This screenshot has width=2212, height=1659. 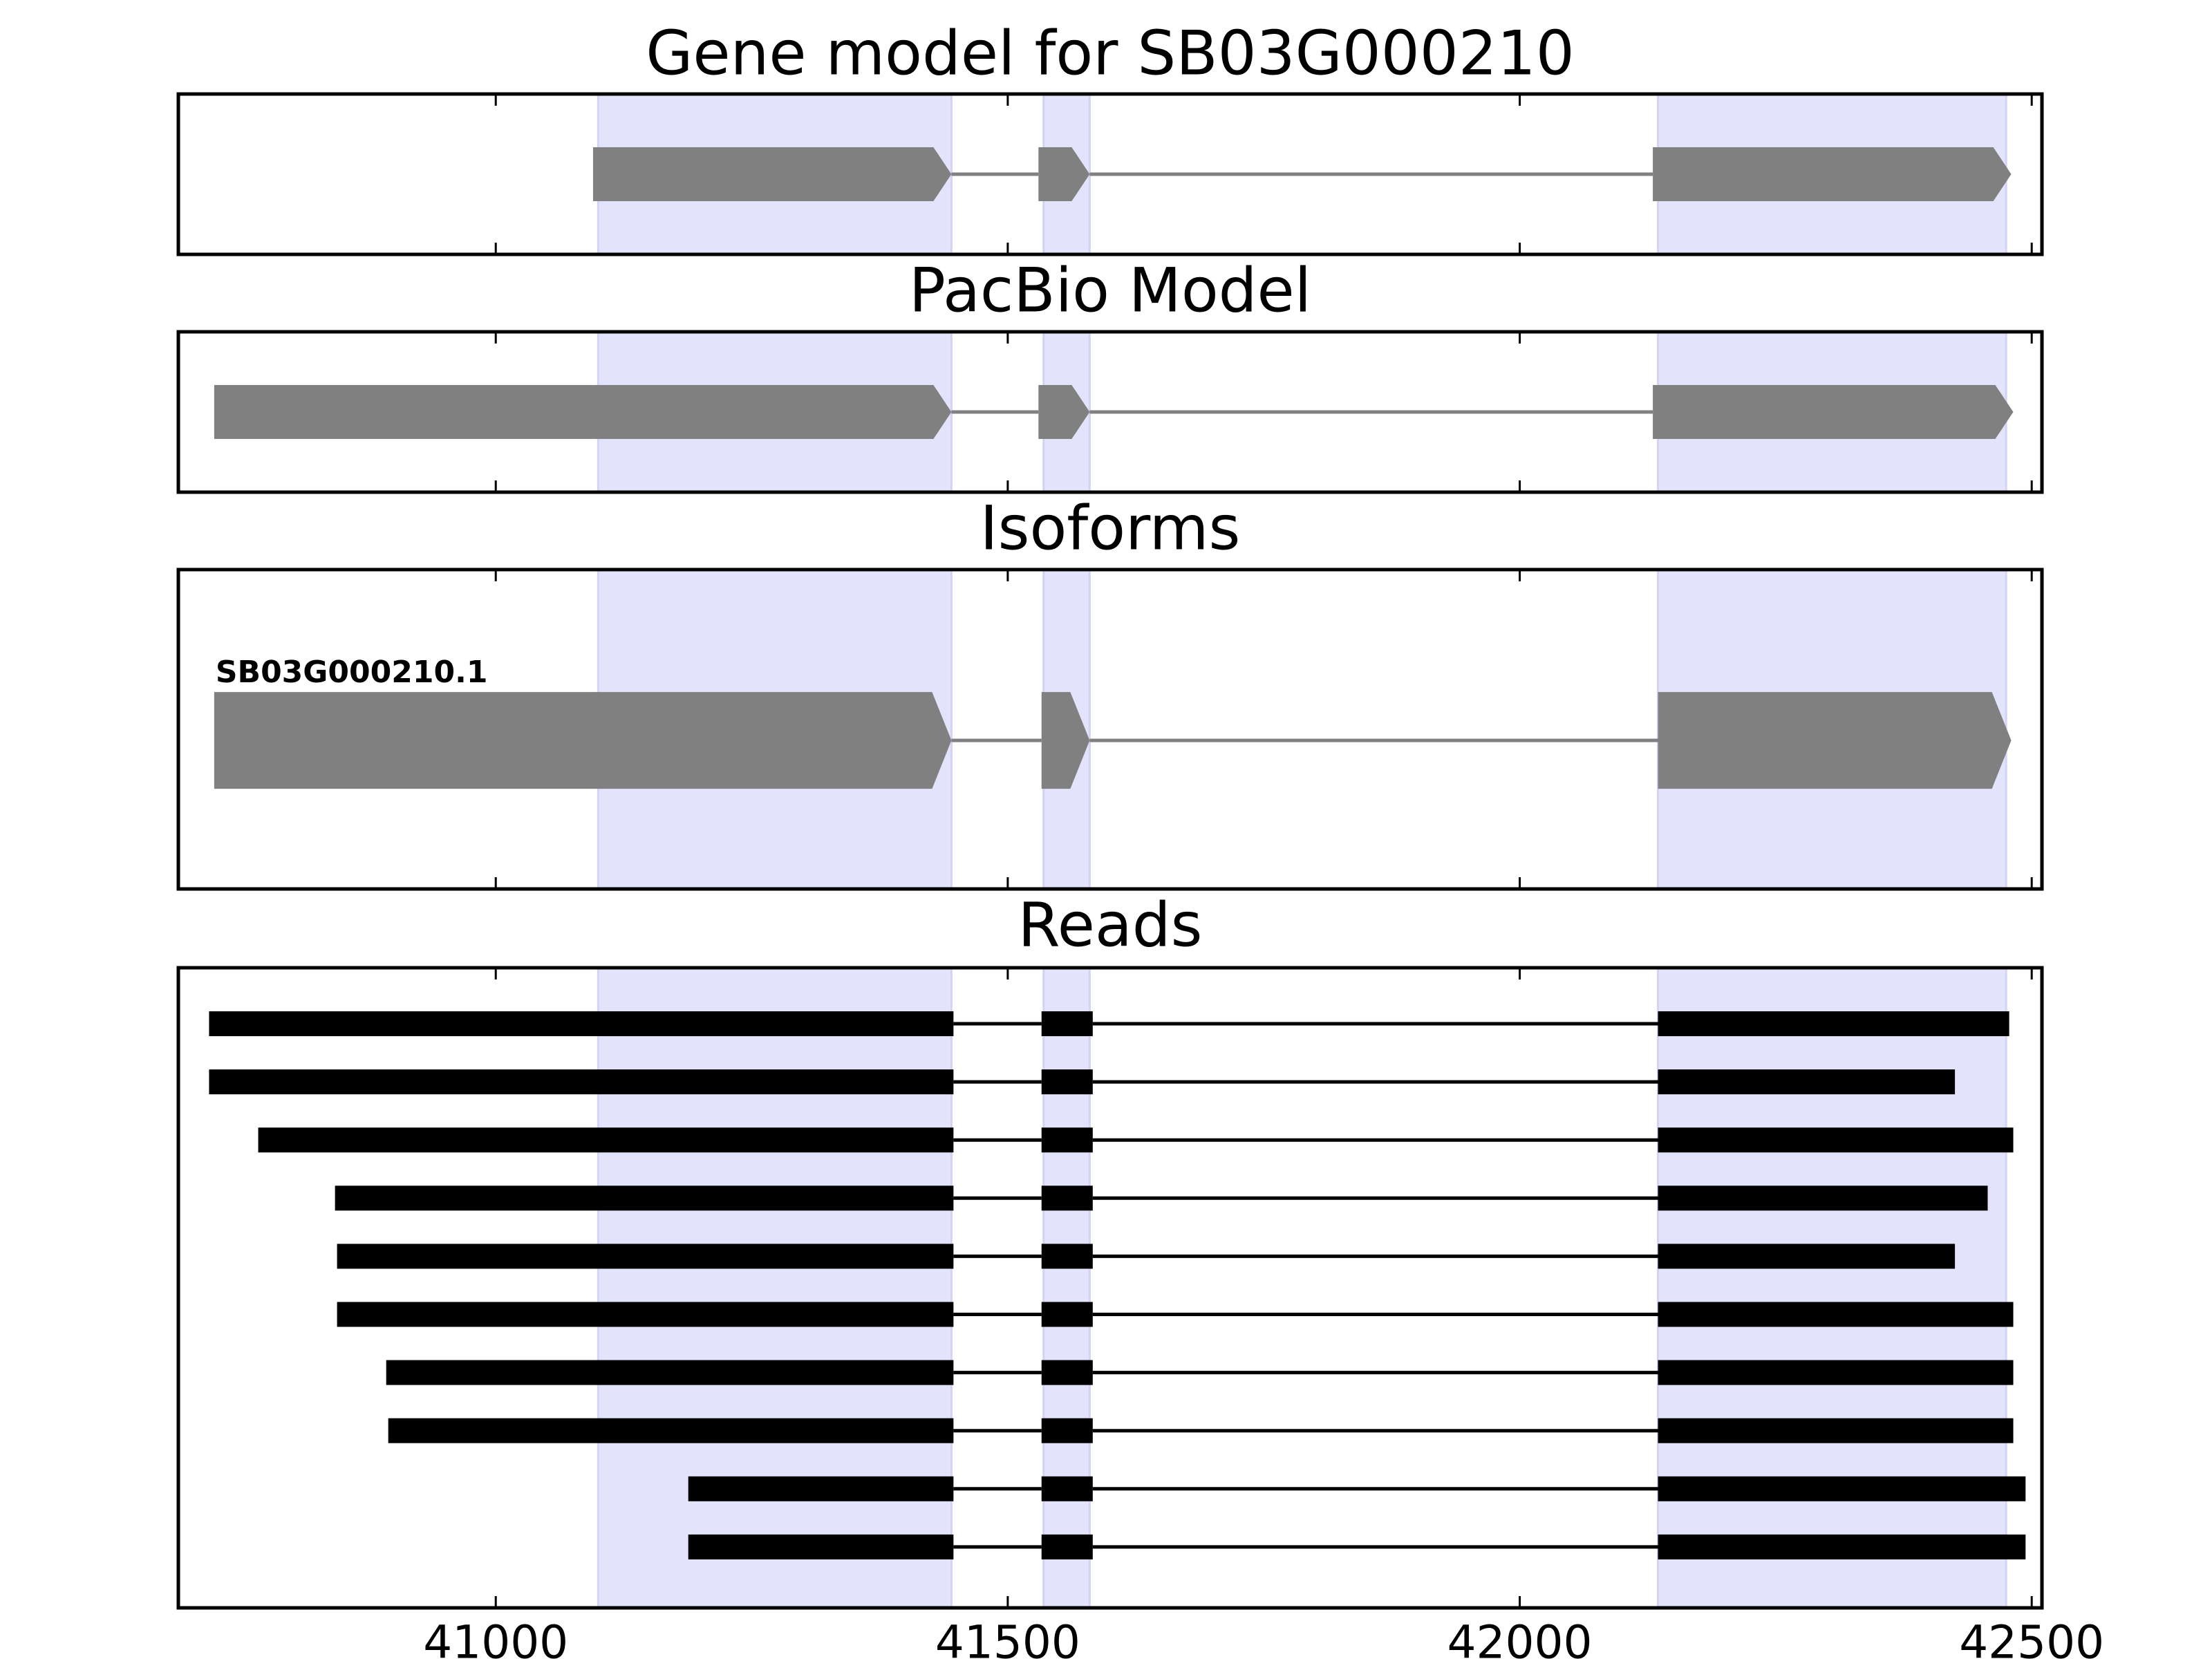 I want to click on panel-1: PacBio Model, so click(x=1110, y=374).